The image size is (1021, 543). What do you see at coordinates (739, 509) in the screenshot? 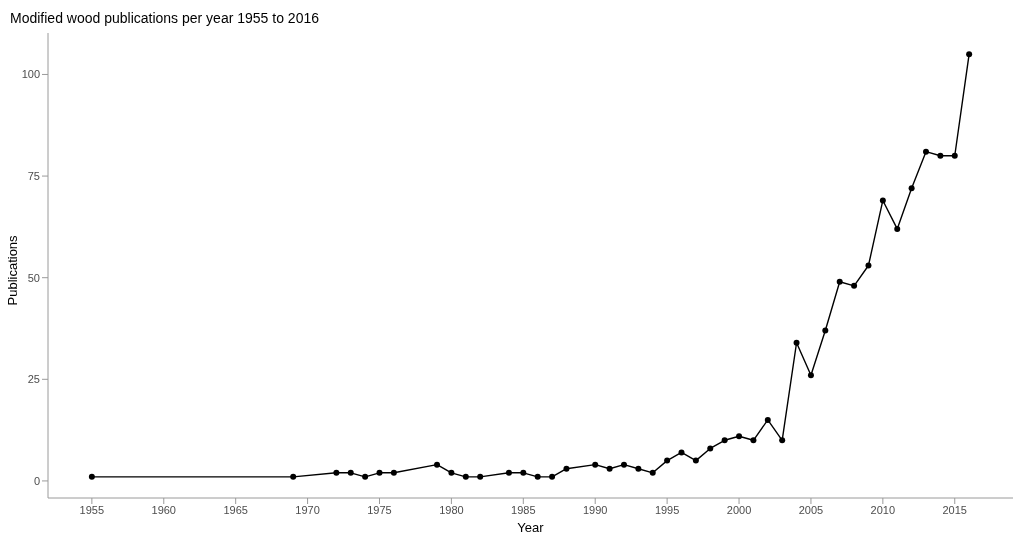
I see `x-tick-label: 2000` at bounding box center [739, 509].